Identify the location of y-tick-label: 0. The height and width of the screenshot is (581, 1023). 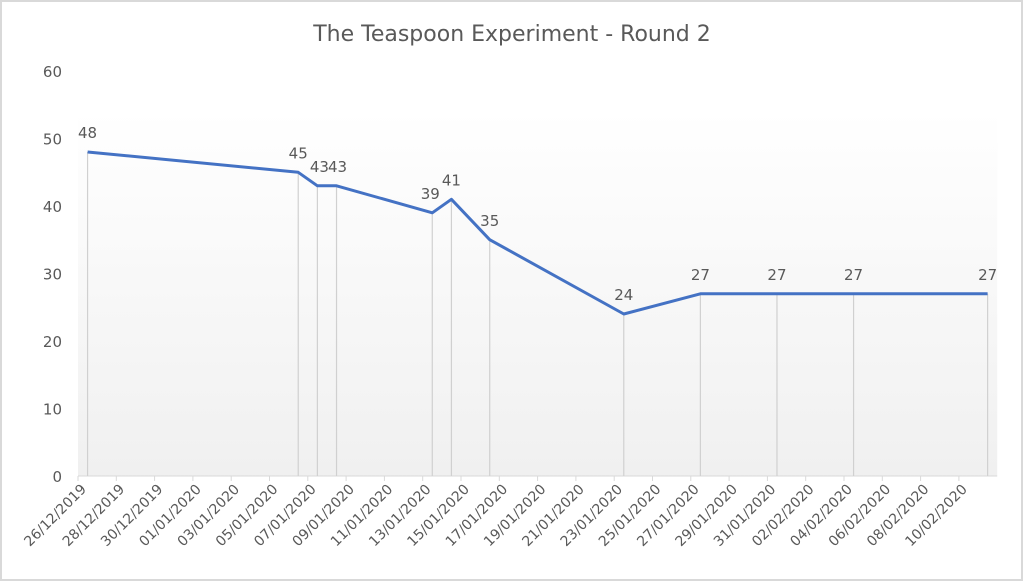
(57, 477).